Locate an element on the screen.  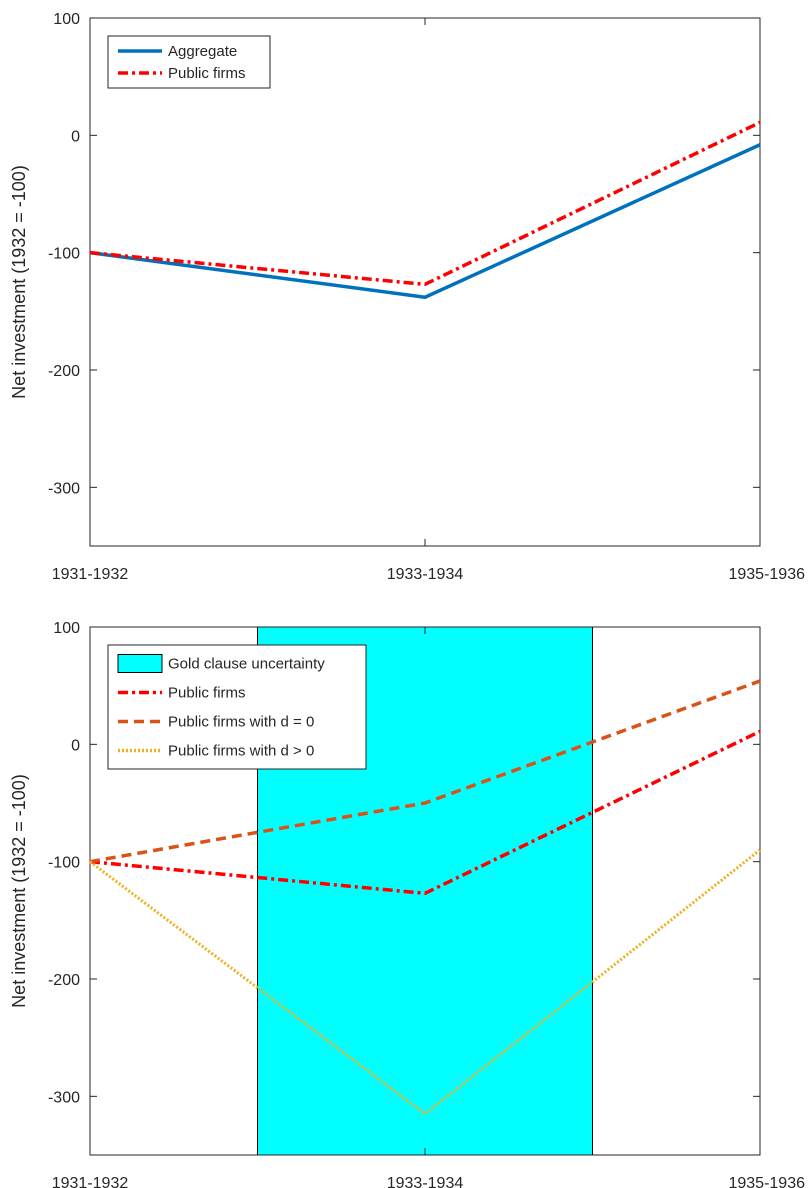
legend-label: Gold clause uncertainty is located at coordinates (246, 664).